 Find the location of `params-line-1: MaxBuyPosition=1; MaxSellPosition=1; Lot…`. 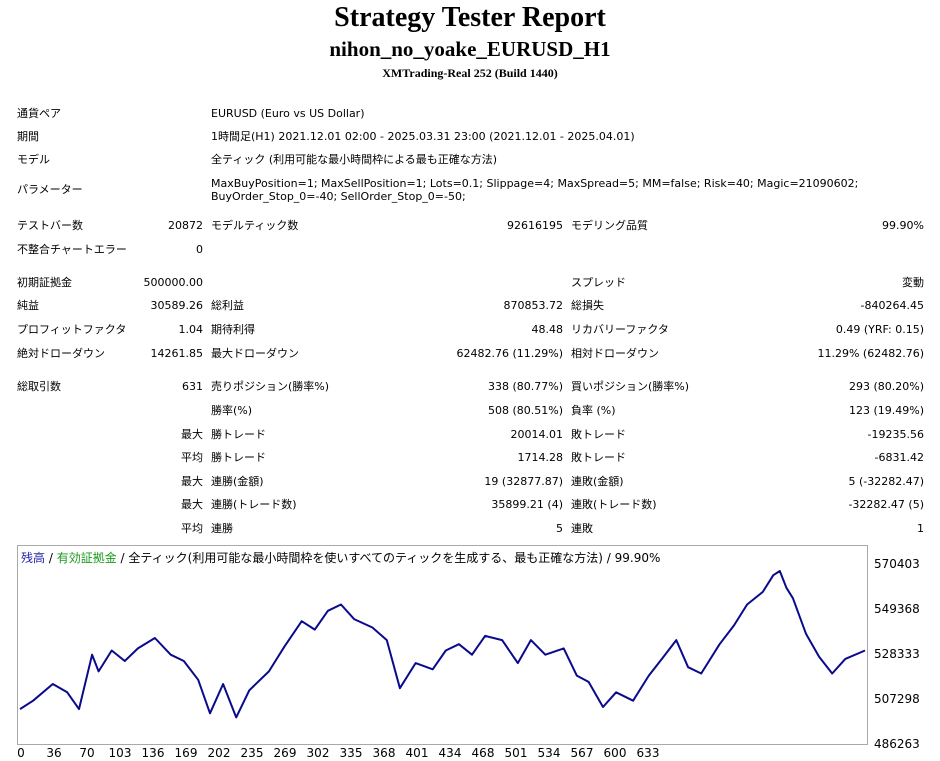

params-line-1: MaxBuyPosition=1; MaxSellPosition=1; Lot… is located at coordinates (535, 183).